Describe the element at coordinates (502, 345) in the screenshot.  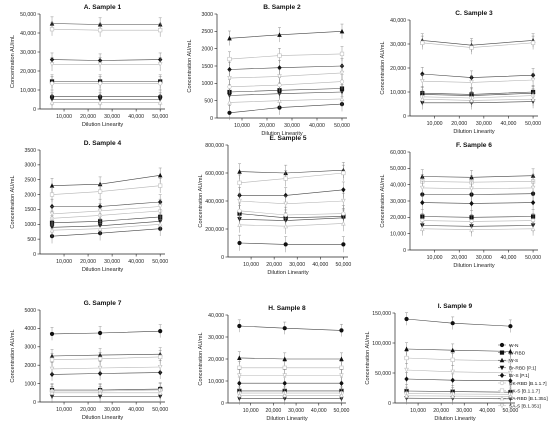
I see `legend-marker-W-N` at that location.